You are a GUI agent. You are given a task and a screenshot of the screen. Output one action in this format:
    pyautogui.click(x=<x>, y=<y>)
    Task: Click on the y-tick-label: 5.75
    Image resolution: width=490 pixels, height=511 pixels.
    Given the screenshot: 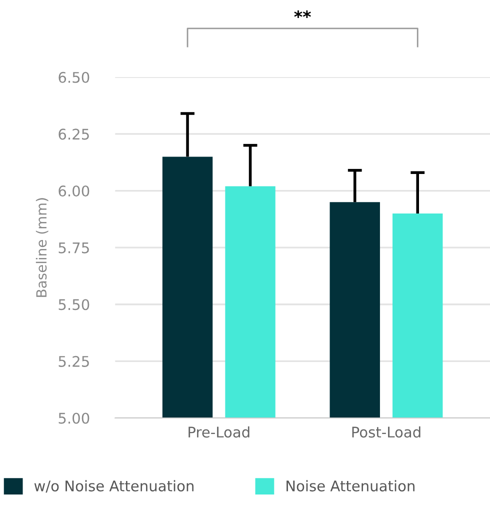 What is the action you would take?
    pyautogui.click(x=73, y=248)
    